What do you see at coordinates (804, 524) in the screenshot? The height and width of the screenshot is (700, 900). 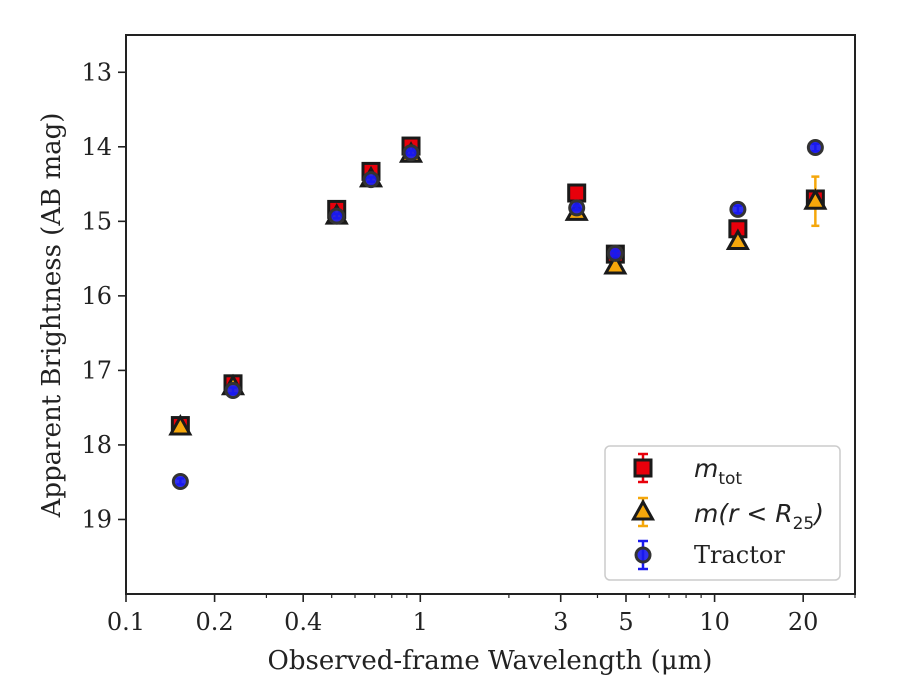 I see `legend-label-mr25-sub: 25` at bounding box center [804, 524].